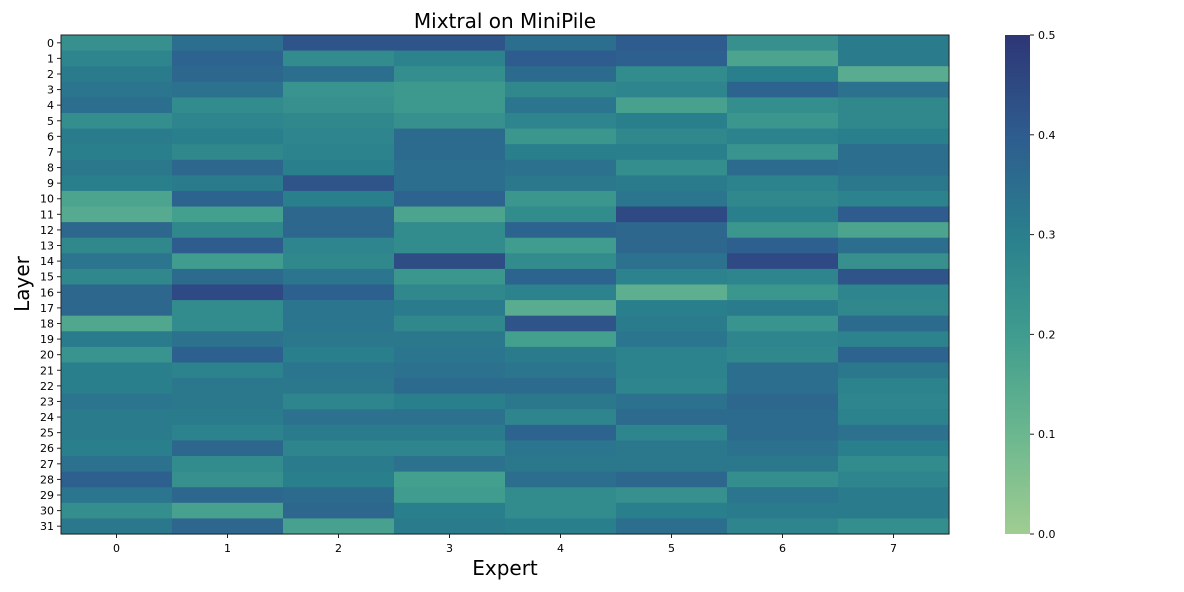 The width and height of the screenshot is (1184, 592). Describe the element at coordinates (1043, 285) in the screenshot. I see `colorbar-ticks: 0.0 0.1 0.2 0.3 0.4 0.5` at that location.